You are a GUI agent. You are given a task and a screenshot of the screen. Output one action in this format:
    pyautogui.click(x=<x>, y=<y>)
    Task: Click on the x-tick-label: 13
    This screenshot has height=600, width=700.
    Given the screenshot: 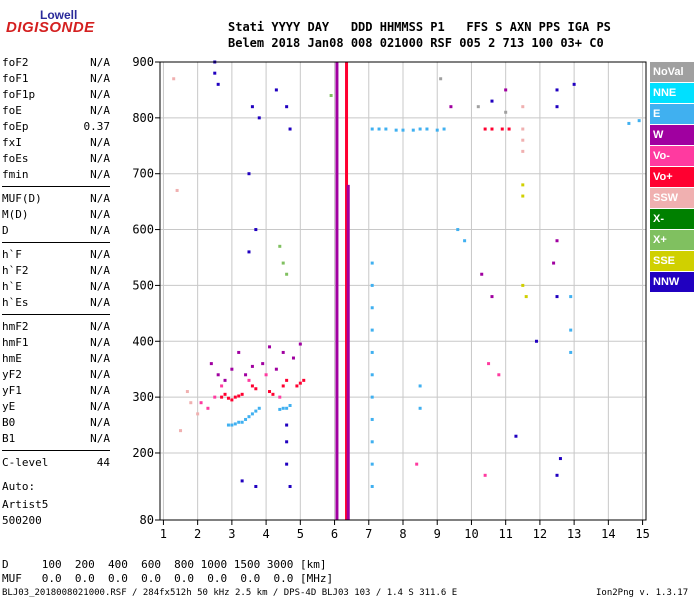 What is the action you would take?
    pyautogui.click(x=574, y=534)
    